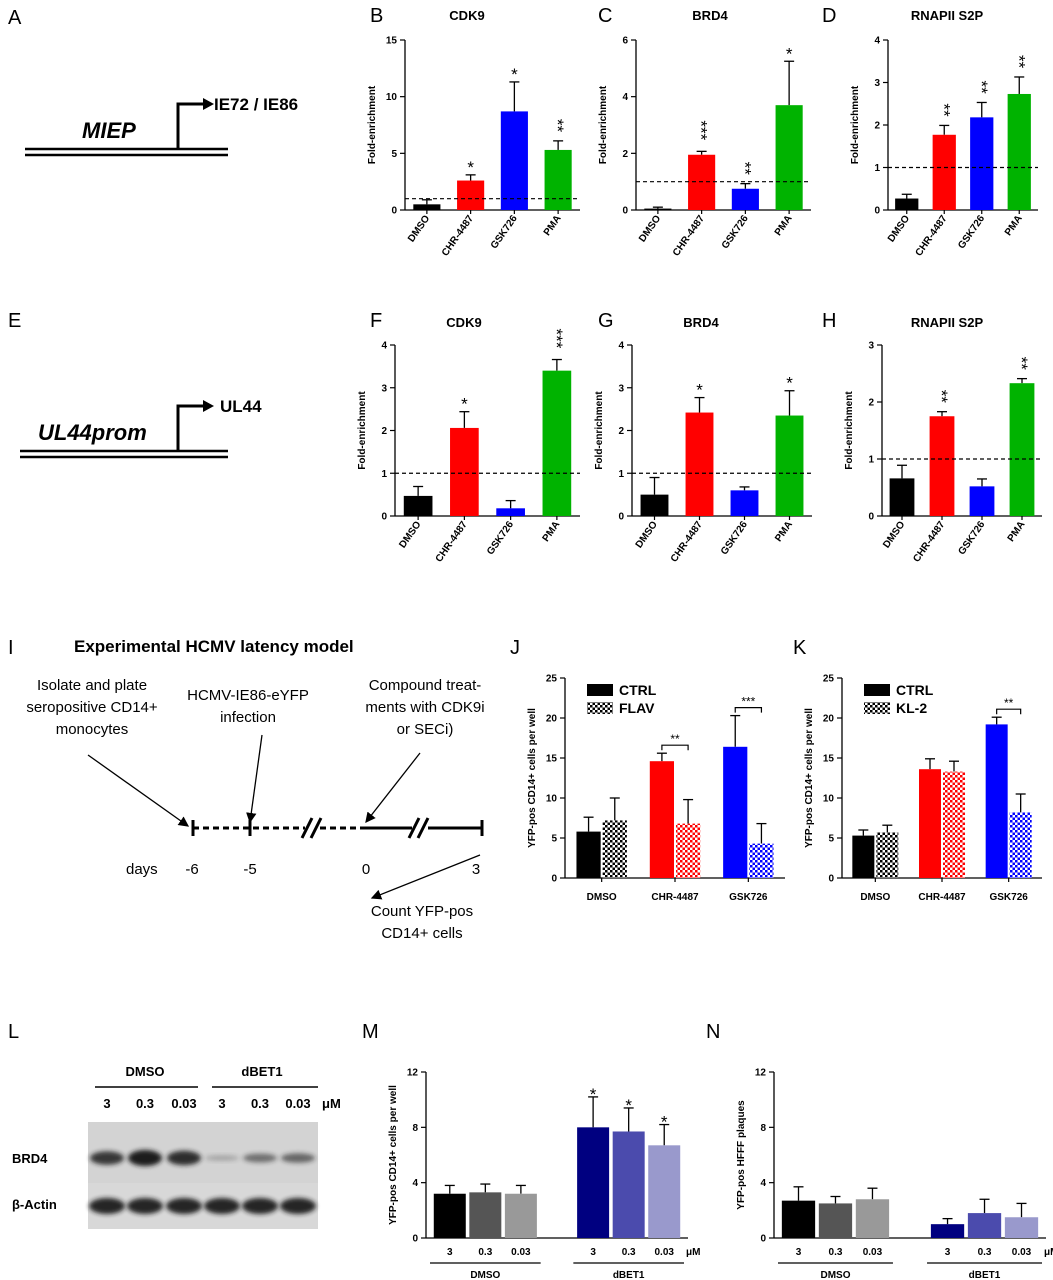  I want to click on legend-swatch, so click(600, 708).